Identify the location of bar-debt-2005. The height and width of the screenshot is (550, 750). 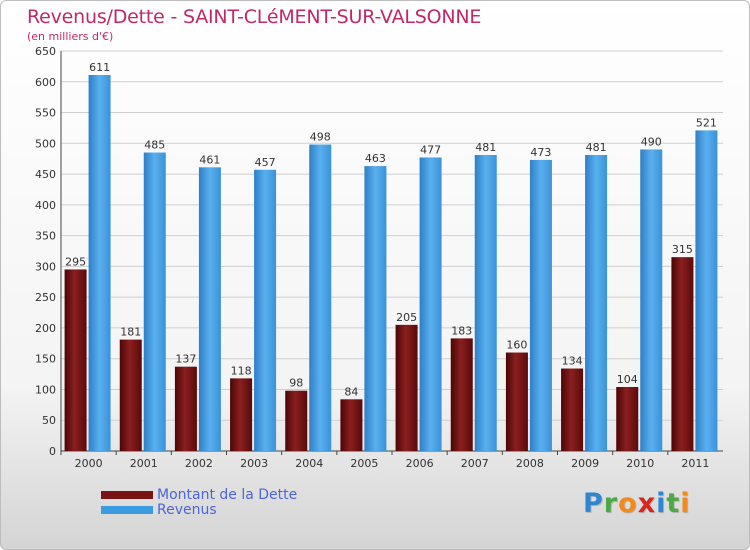
(351, 425).